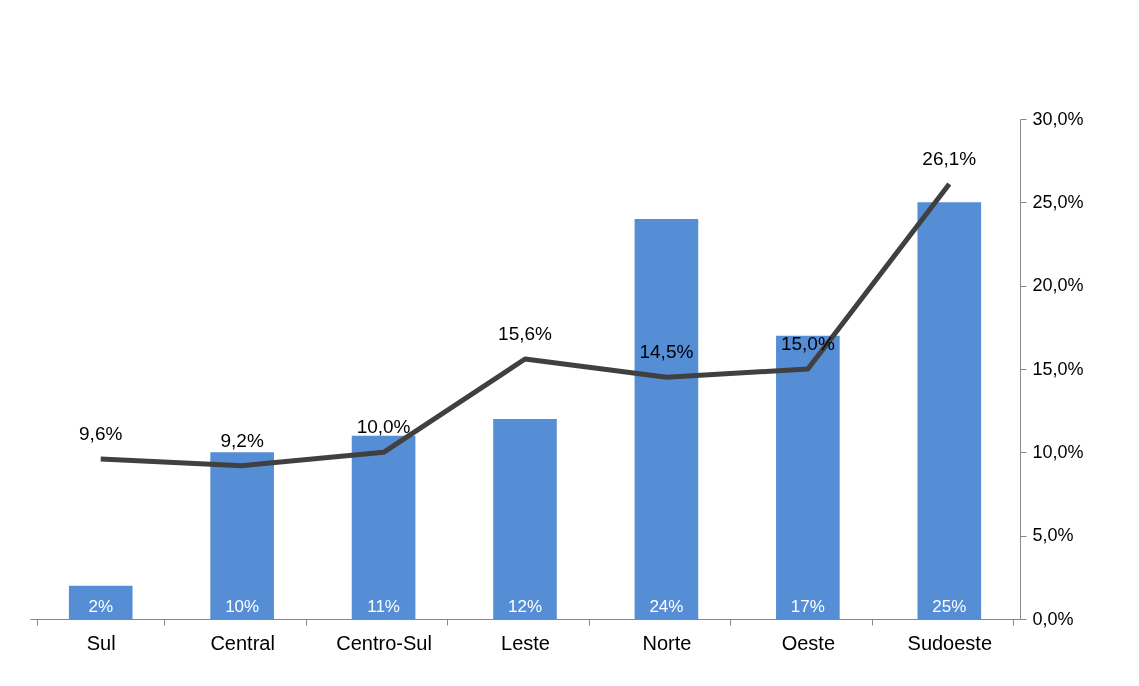  What do you see at coordinates (525, 642) in the screenshot?
I see `x-tick-label: Leste` at bounding box center [525, 642].